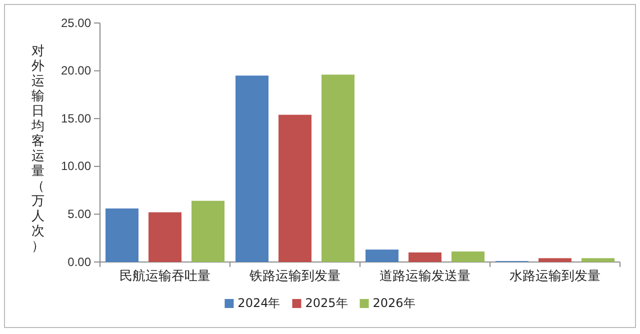  I want to click on y-tick-label: 10.00, so click(76, 166).